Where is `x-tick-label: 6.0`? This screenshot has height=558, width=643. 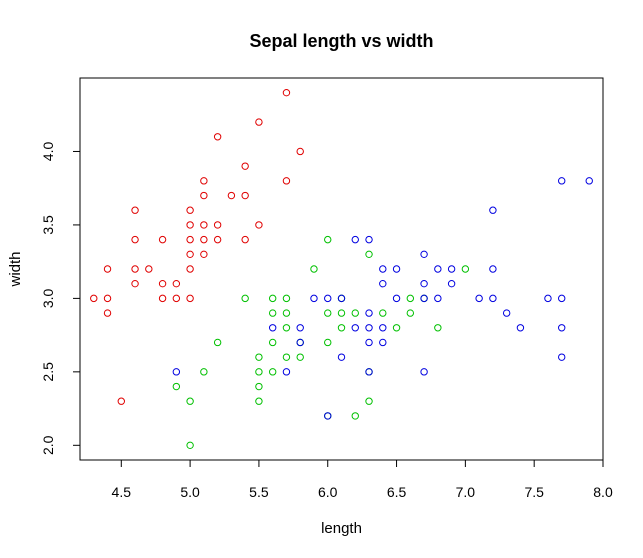 x-tick-label: 6.0 is located at coordinates (328, 492).